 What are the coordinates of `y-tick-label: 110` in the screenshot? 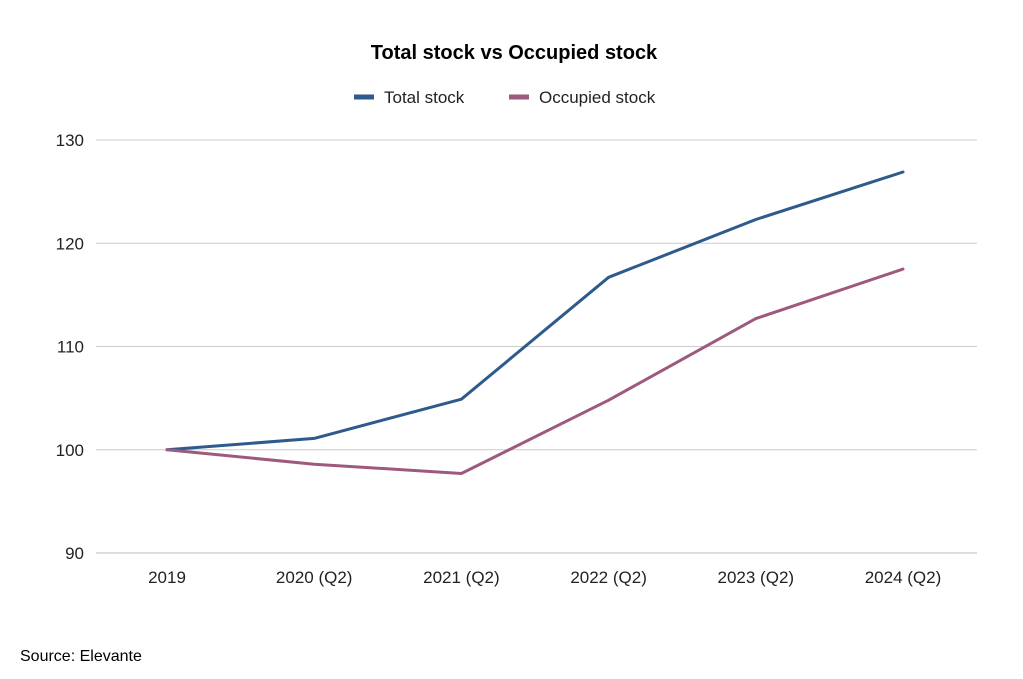 It's located at (70, 347).